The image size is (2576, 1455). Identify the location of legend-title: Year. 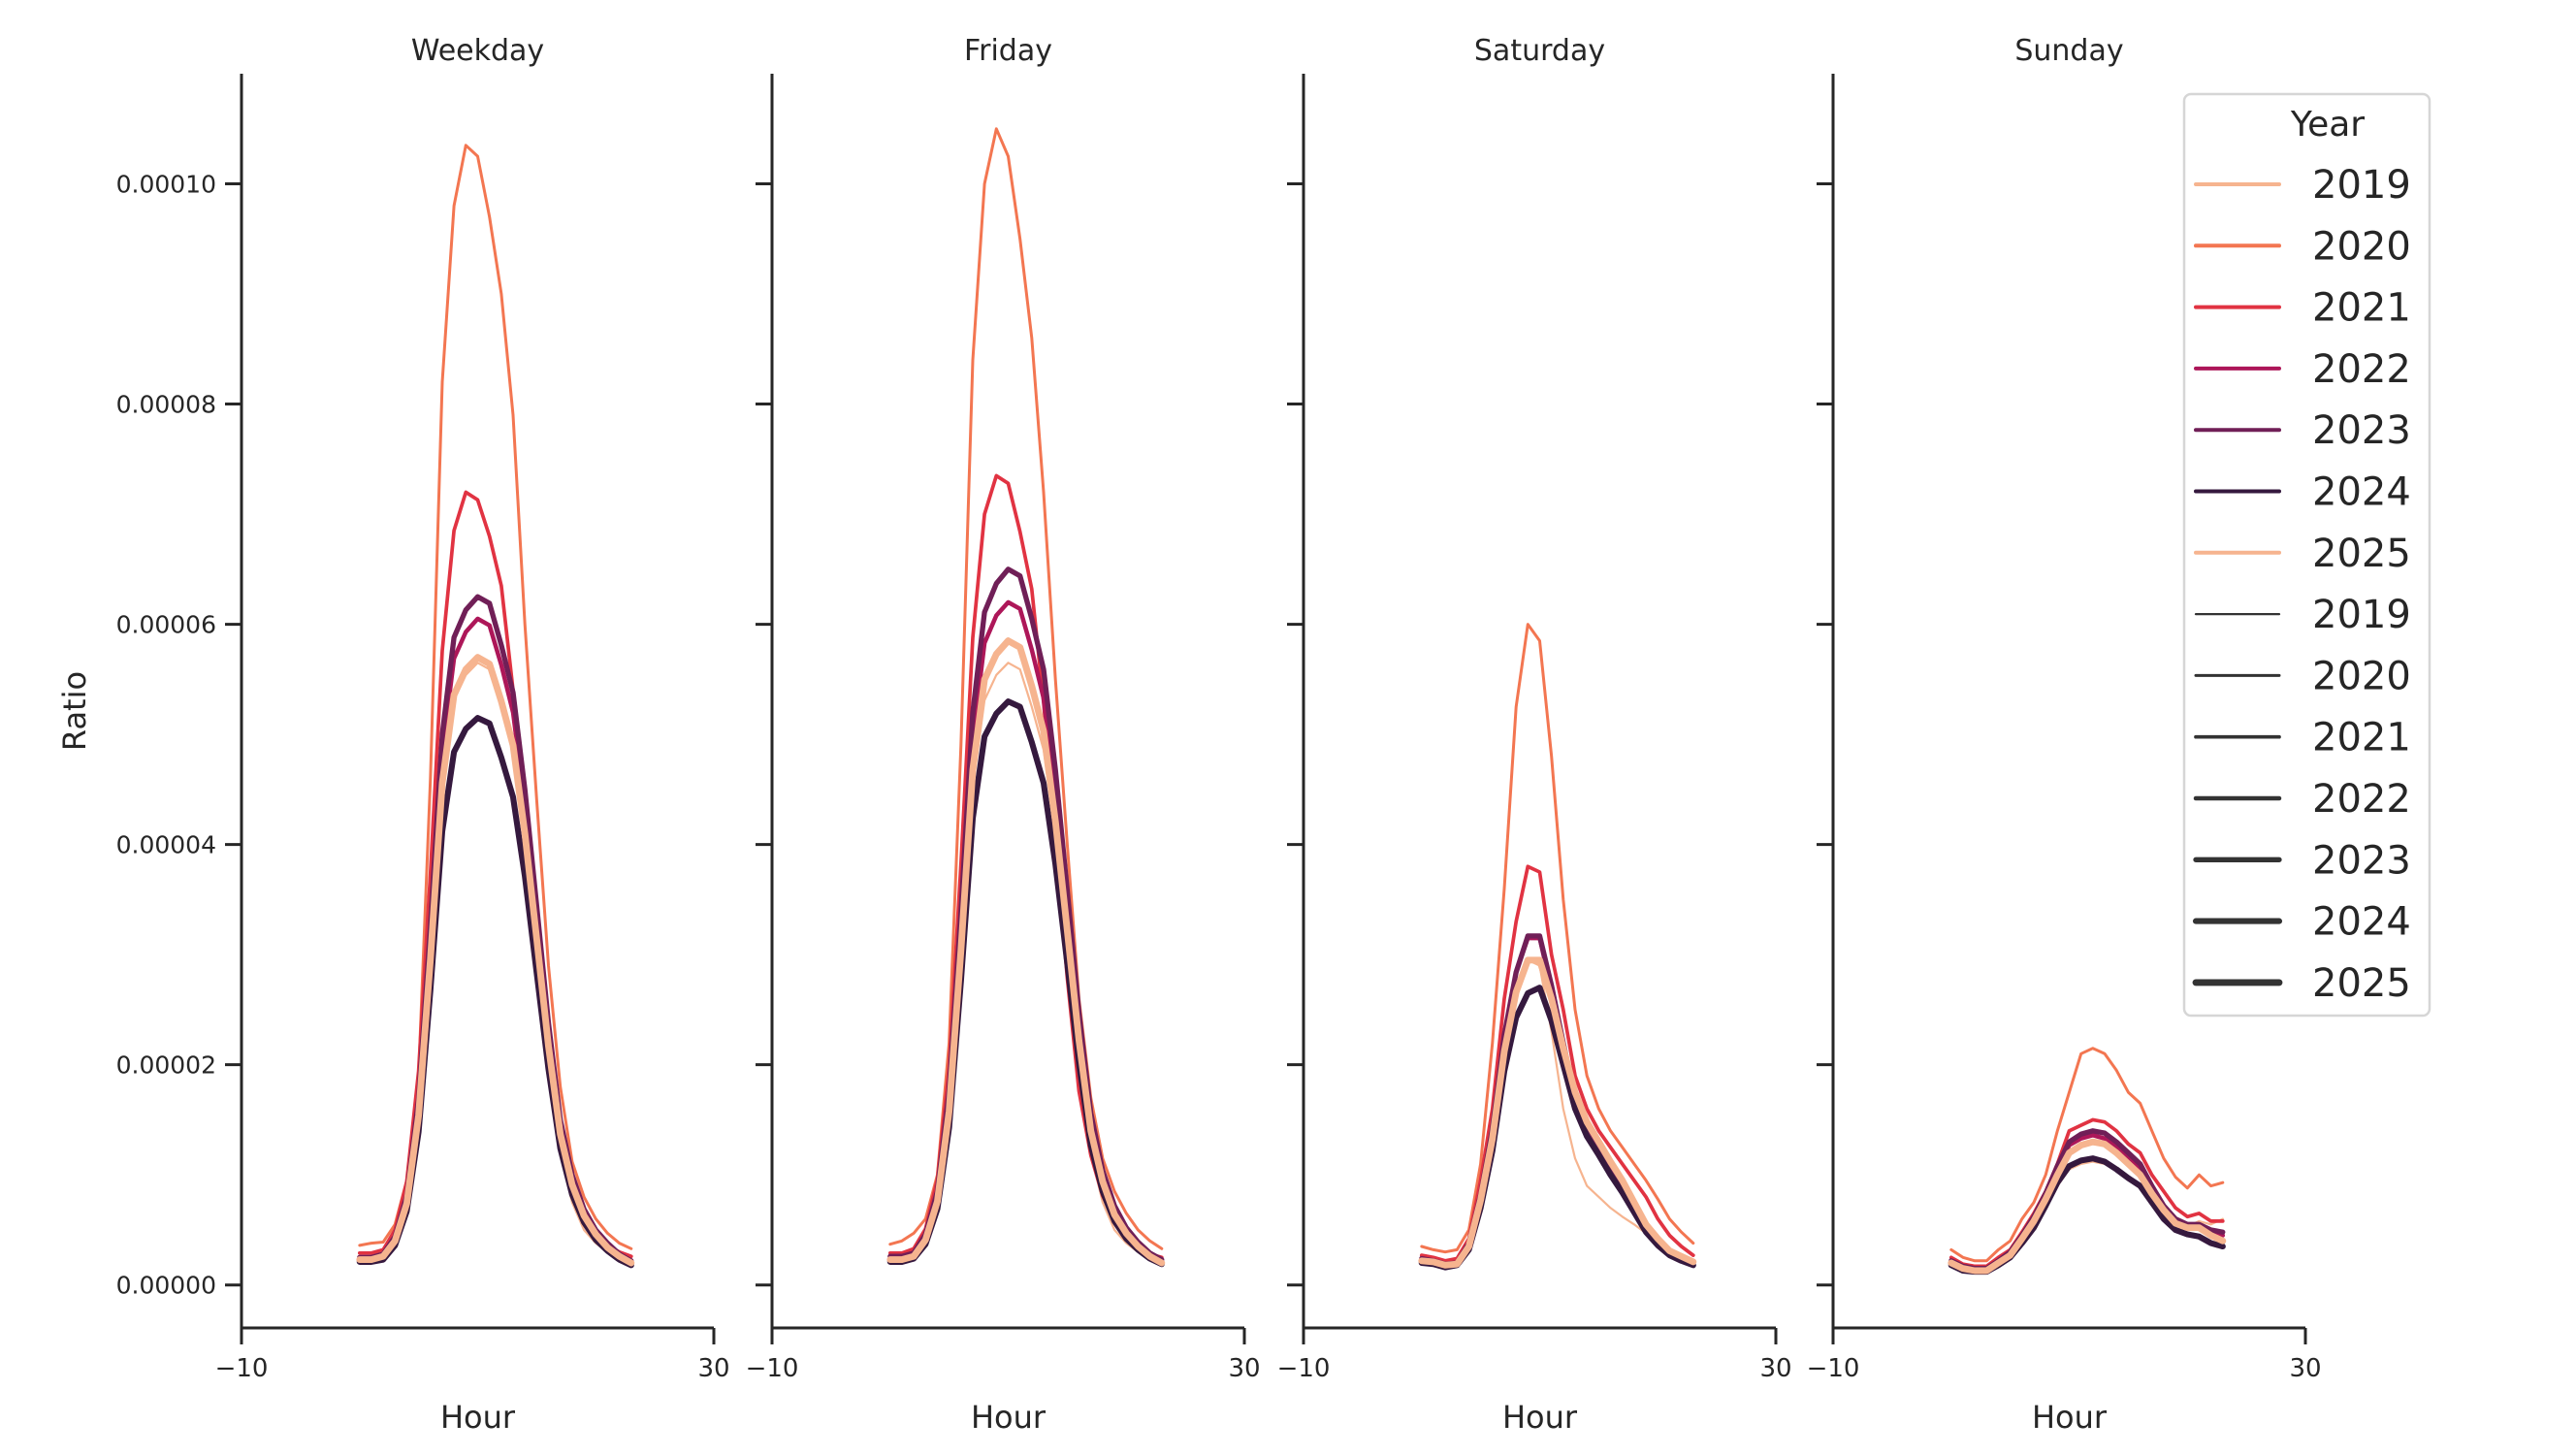
(2327, 125).